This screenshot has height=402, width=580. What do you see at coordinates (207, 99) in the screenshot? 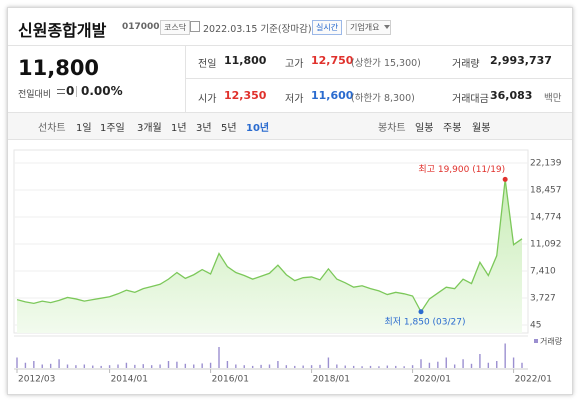
I see `stat-label: 시가` at bounding box center [207, 99].